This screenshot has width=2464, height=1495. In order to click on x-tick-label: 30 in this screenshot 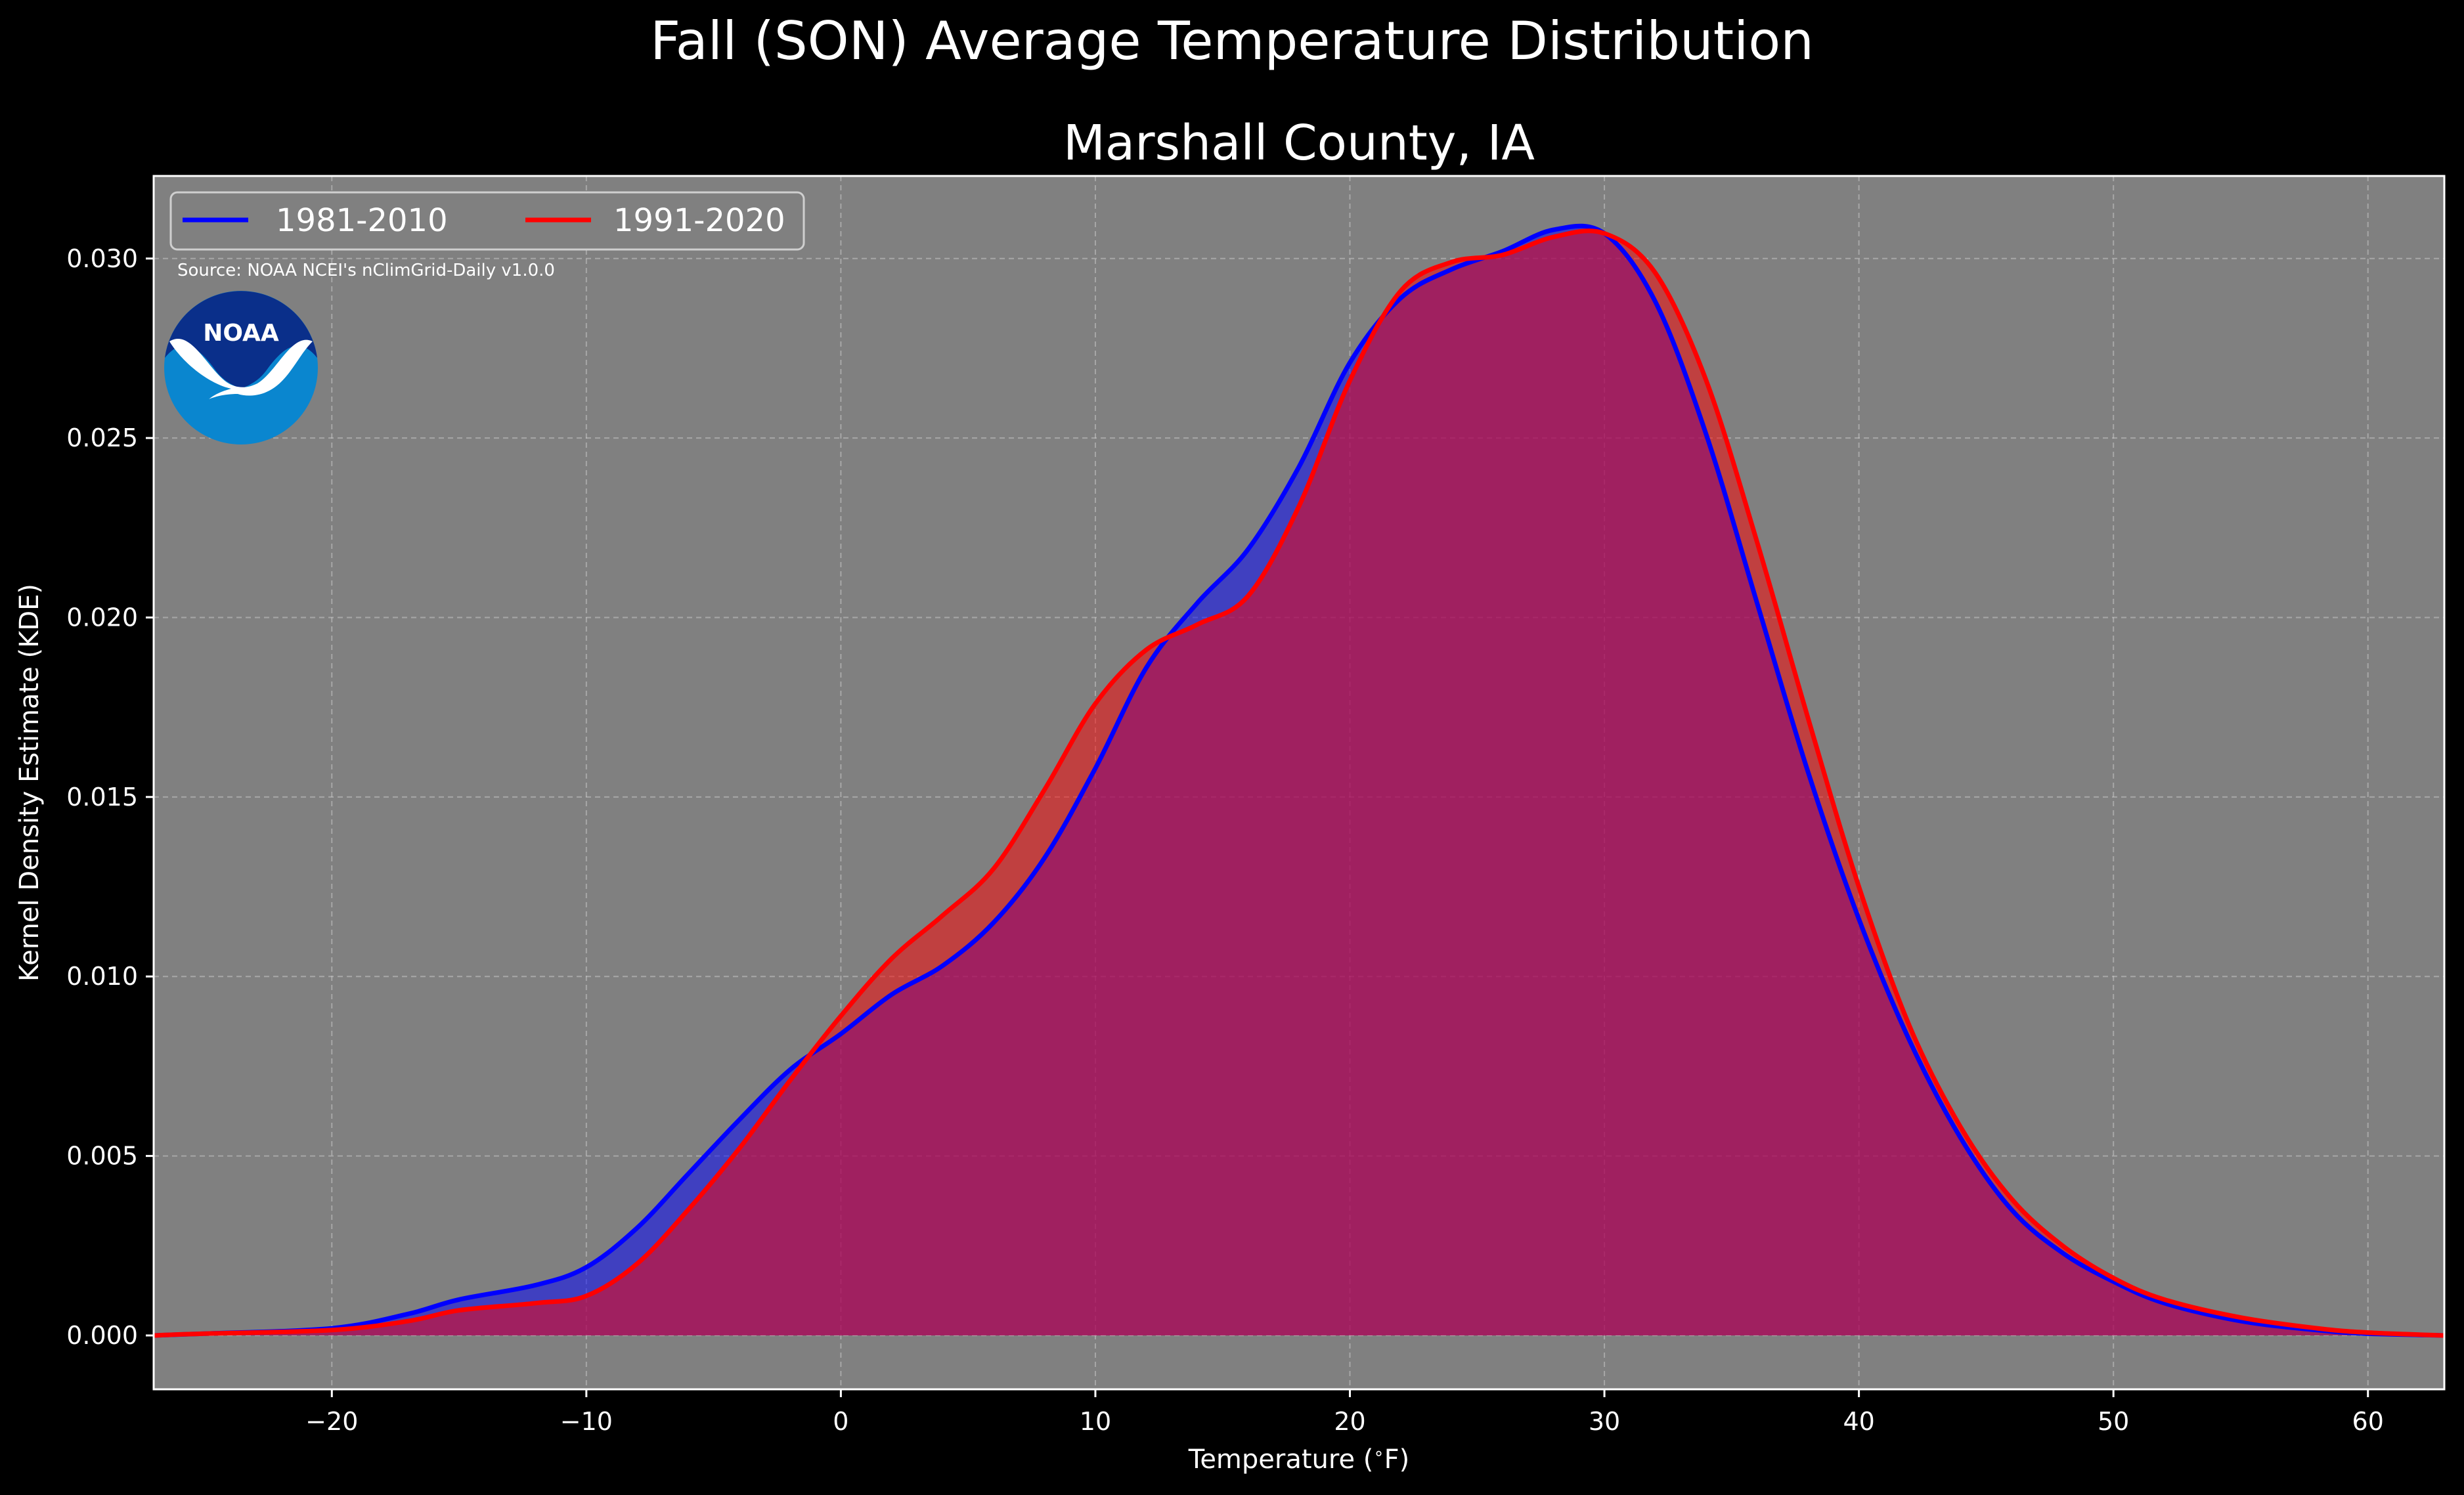, I will do `click(1604, 1421)`.